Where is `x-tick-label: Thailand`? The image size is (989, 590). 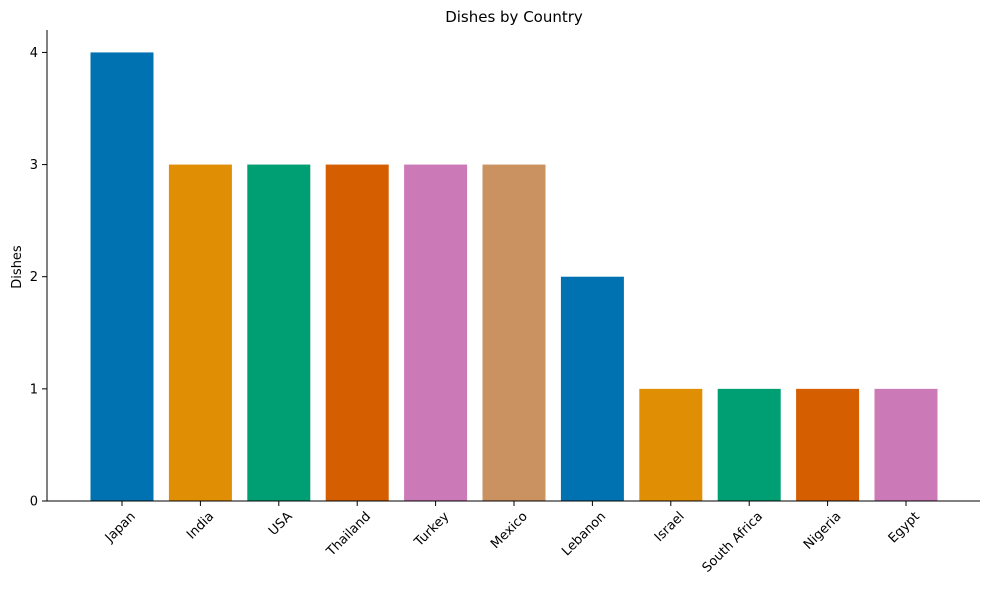
x-tick-label: Thailand is located at coordinates (348, 534).